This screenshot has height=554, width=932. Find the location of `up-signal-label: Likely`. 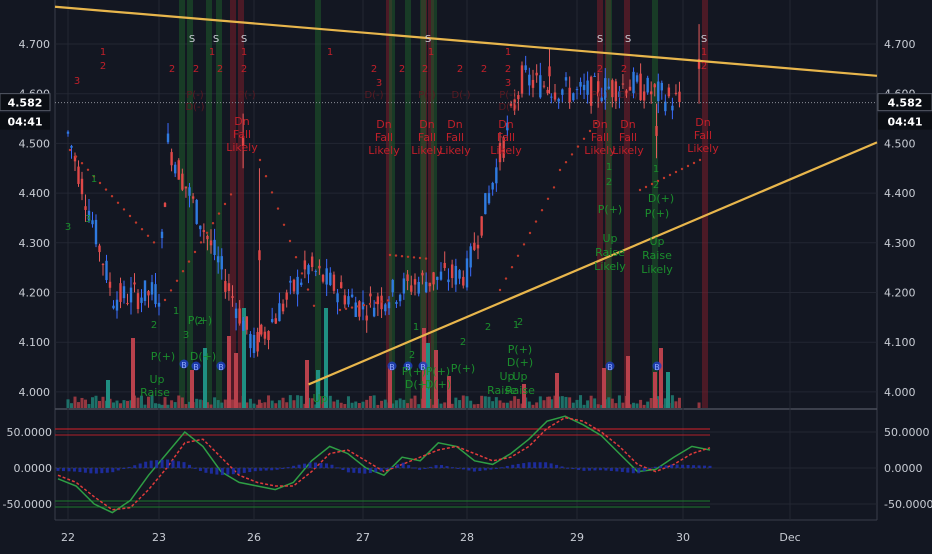

up-signal-label: Likely is located at coordinates (610, 266).